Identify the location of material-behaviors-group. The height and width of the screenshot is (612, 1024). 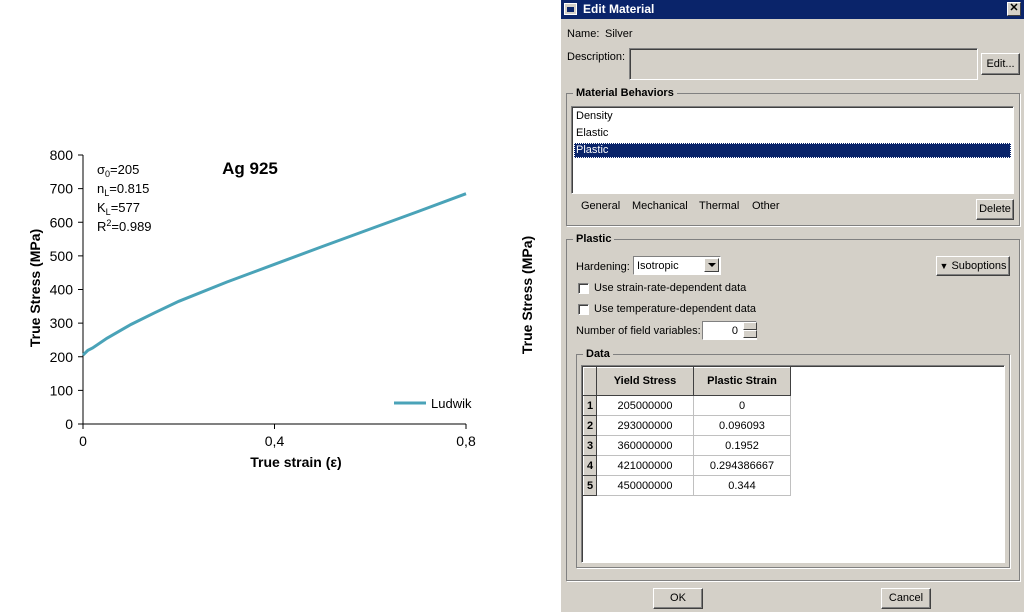
(793, 159).